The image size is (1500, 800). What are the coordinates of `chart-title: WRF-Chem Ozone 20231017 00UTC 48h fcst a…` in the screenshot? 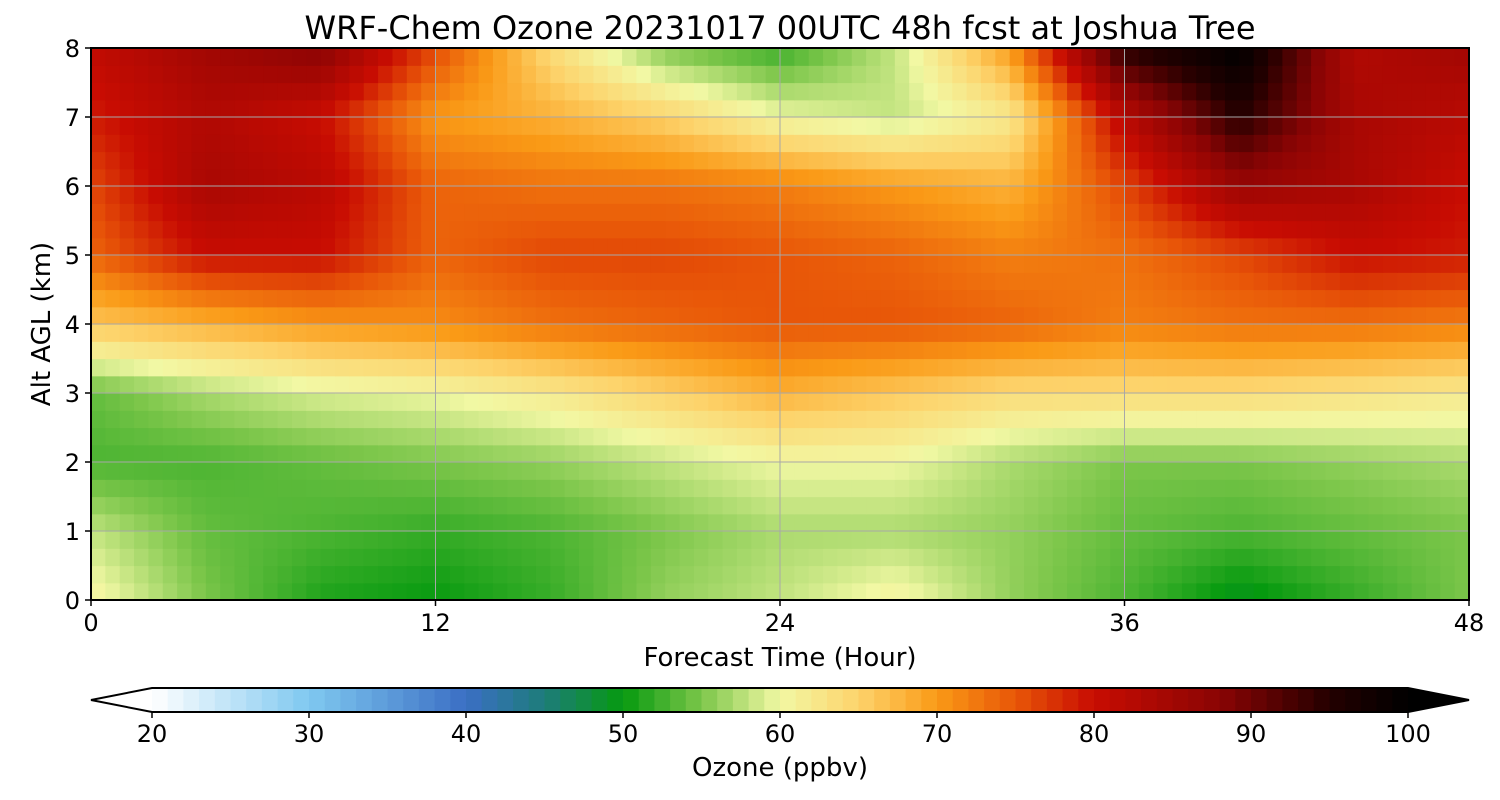 It's located at (779, 28).